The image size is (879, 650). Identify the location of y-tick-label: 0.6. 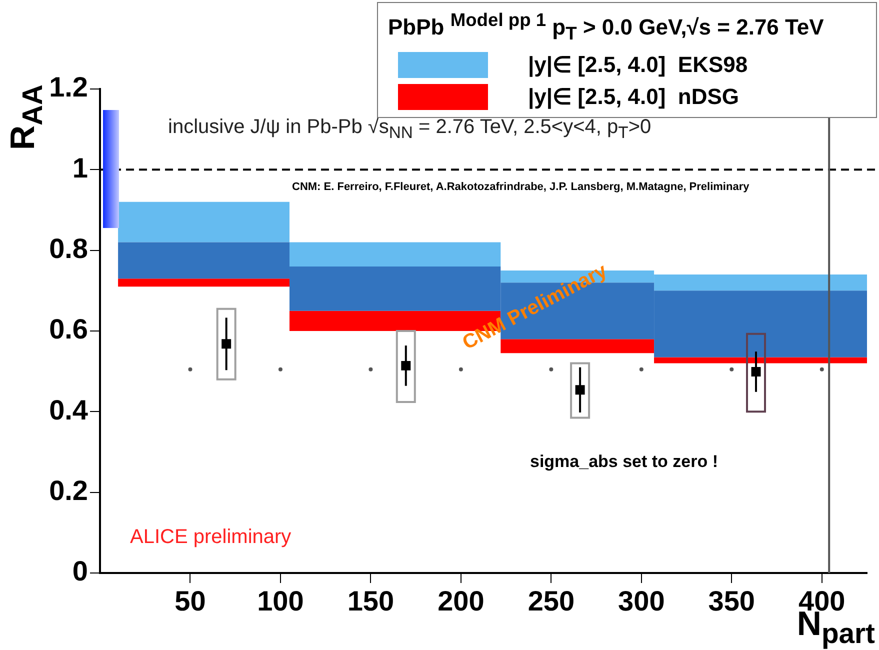
(68, 329).